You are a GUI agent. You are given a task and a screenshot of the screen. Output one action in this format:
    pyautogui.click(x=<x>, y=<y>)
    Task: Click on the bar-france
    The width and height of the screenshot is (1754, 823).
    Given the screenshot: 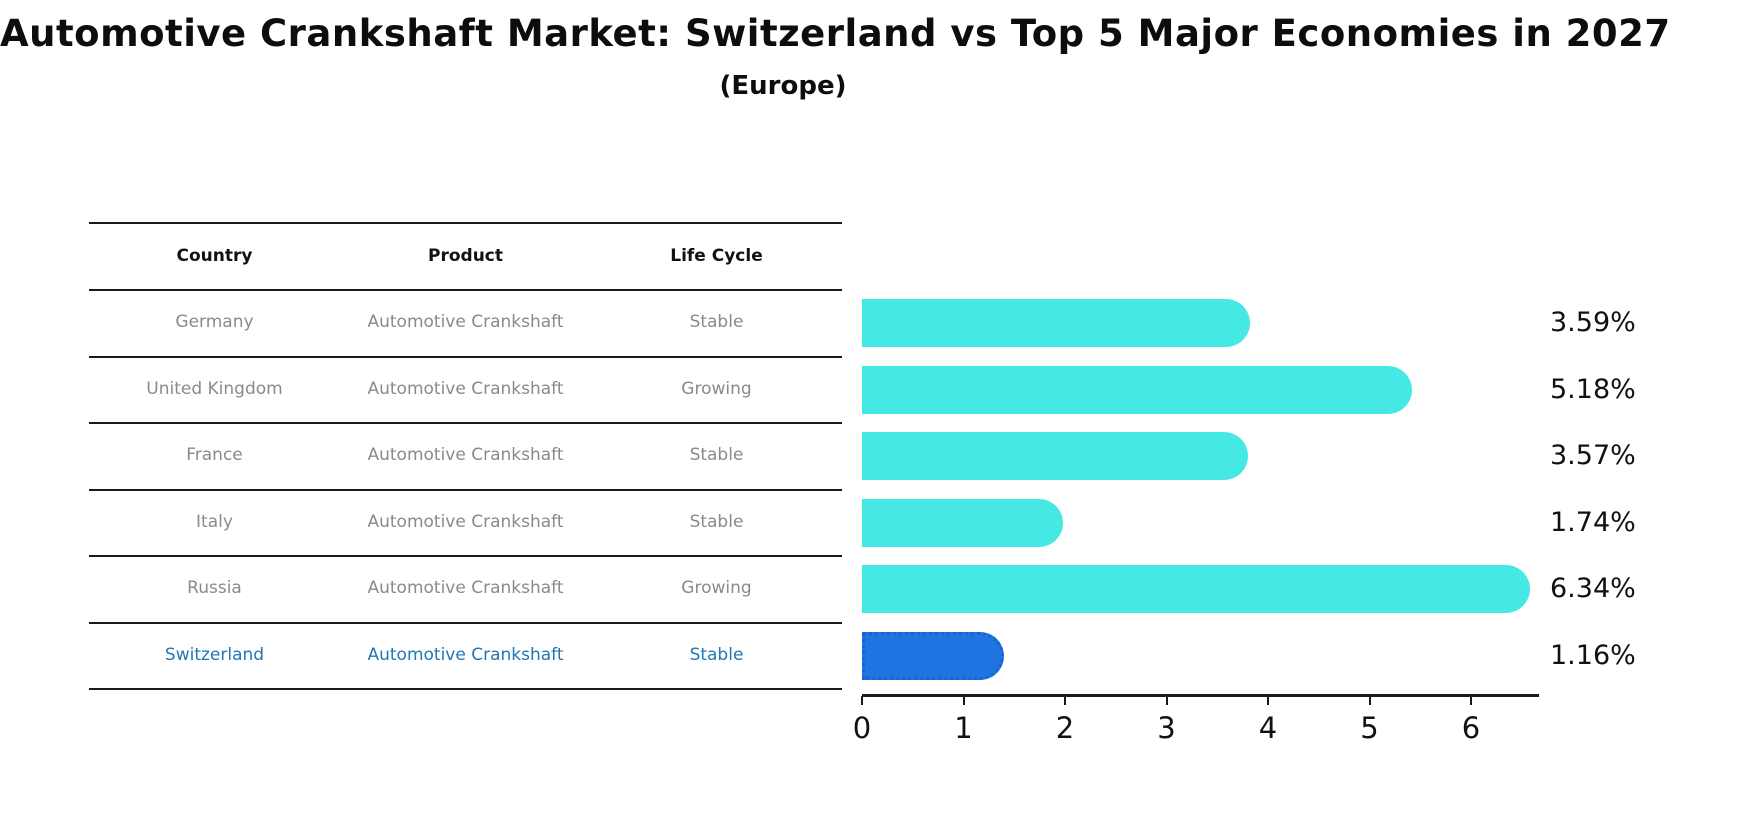 What is the action you would take?
    pyautogui.click(x=1055, y=456)
    